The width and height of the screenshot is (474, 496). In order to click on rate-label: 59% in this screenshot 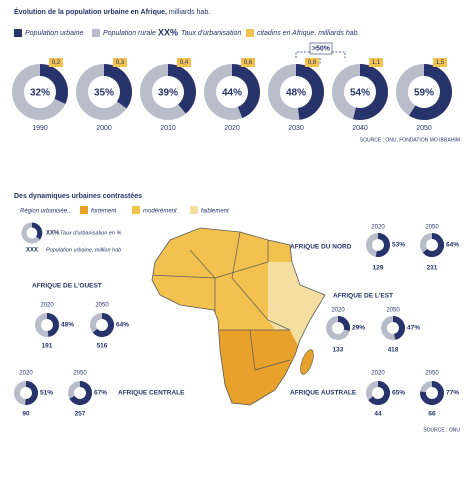, I will do `click(424, 93)`.